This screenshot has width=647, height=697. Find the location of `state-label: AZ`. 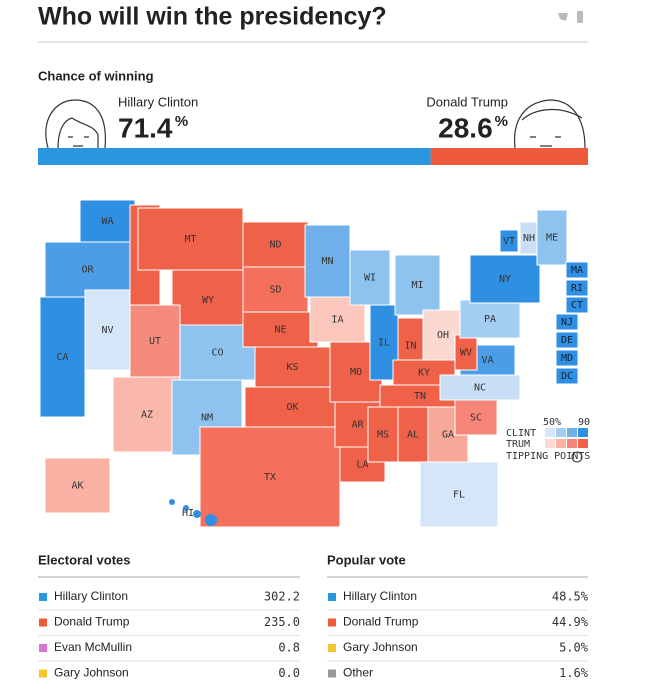

state-label: AZ is located at coordinates (147, 415).